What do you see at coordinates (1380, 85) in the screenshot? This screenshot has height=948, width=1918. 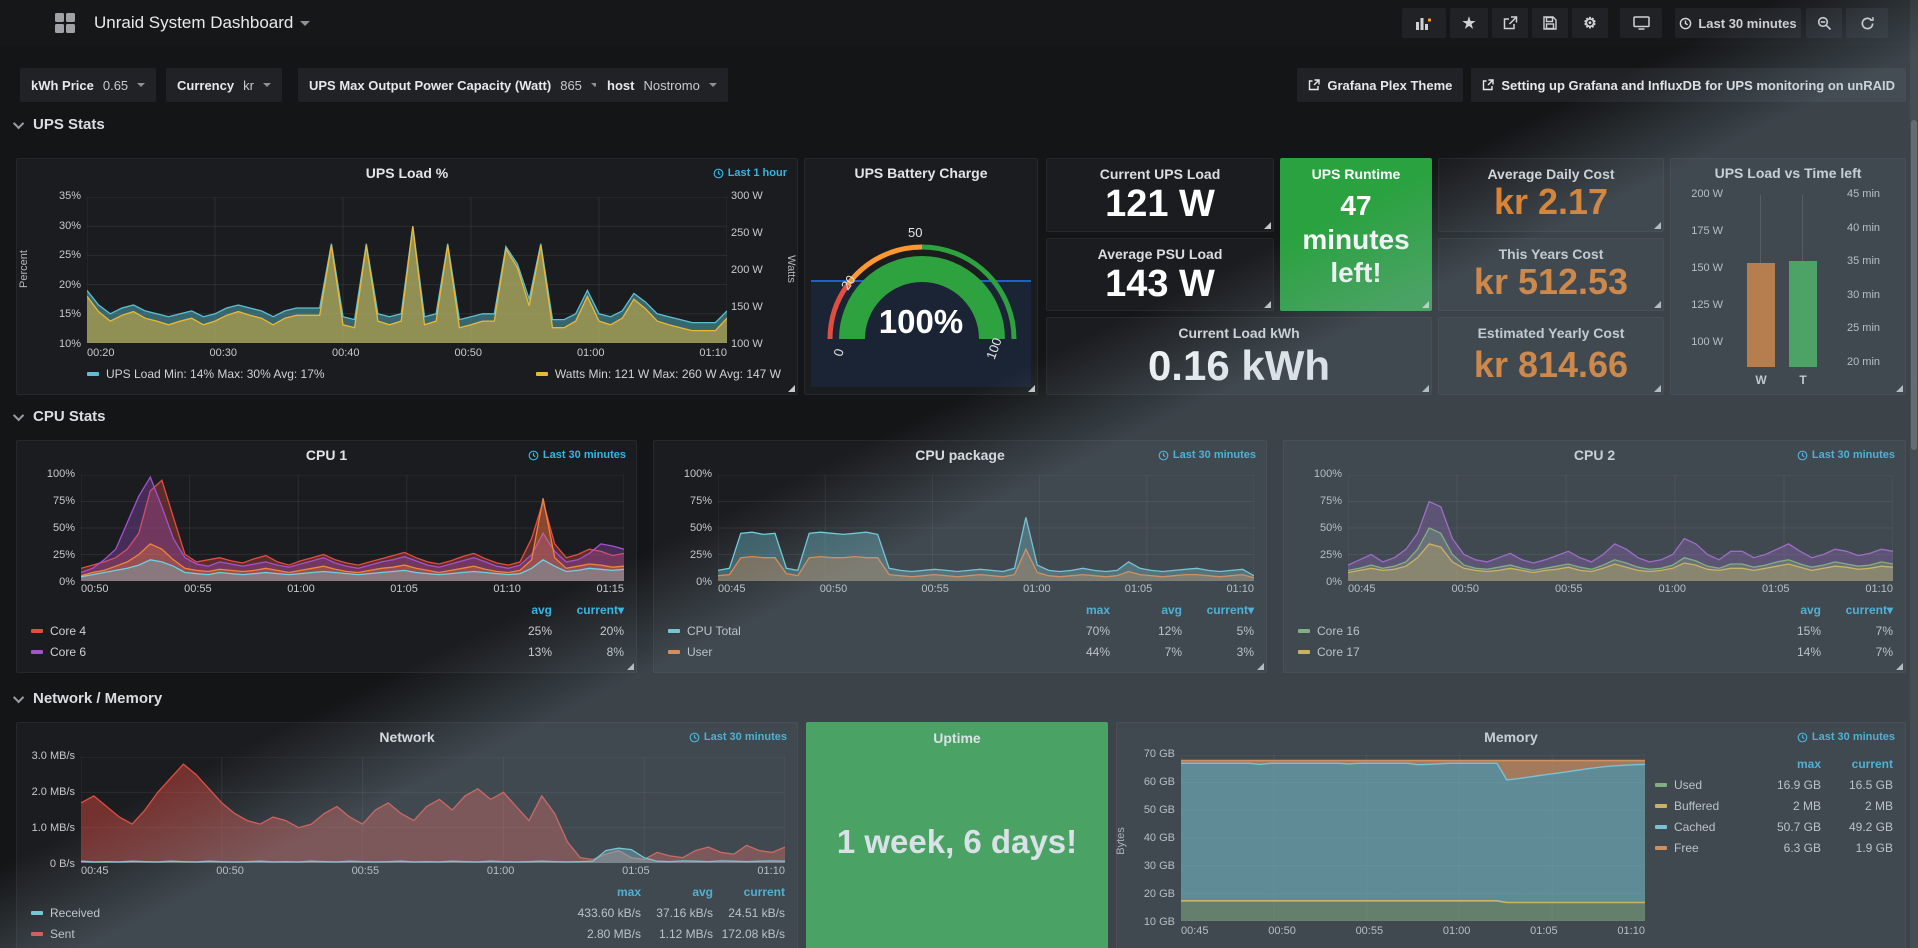 I see `link-grafana-plex-theme: Grafana Plex Theme` at bounding box center [1380, 85].